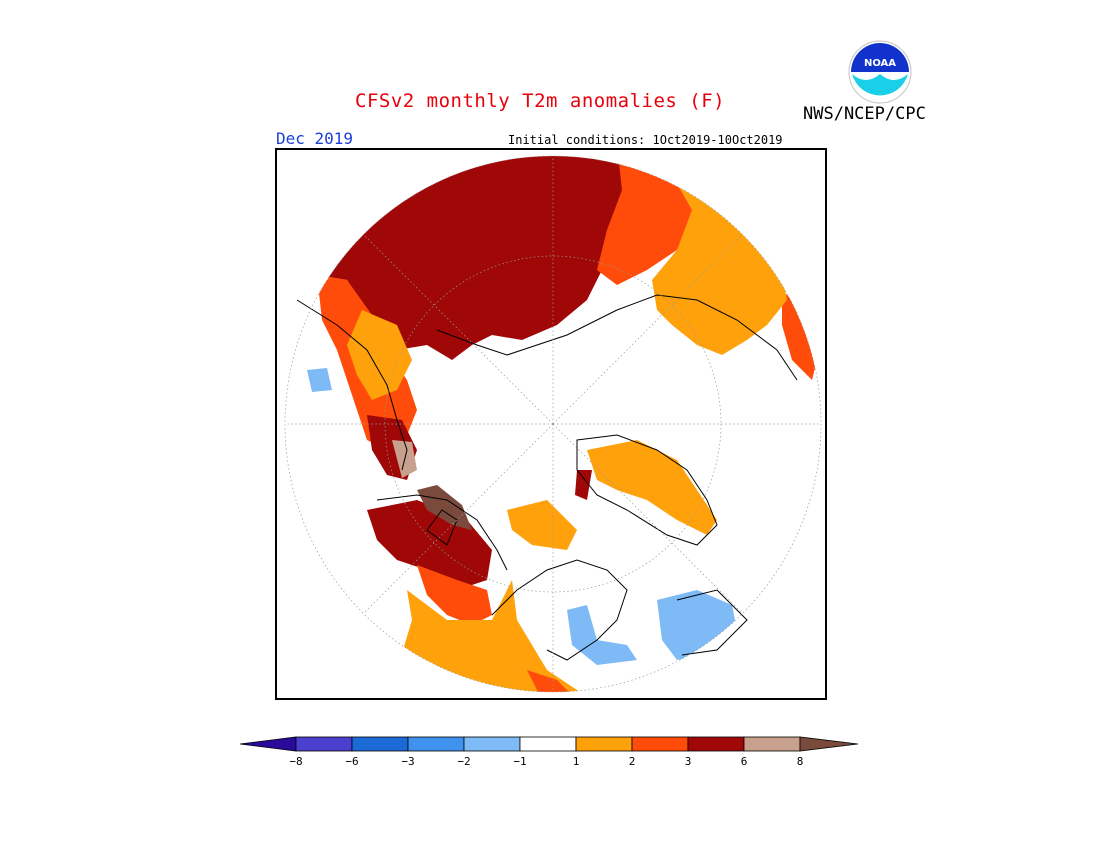  Describe the element at coordinates (408, 761) in the screenshot. I see `colorbar-tick-label: −3` at that location.